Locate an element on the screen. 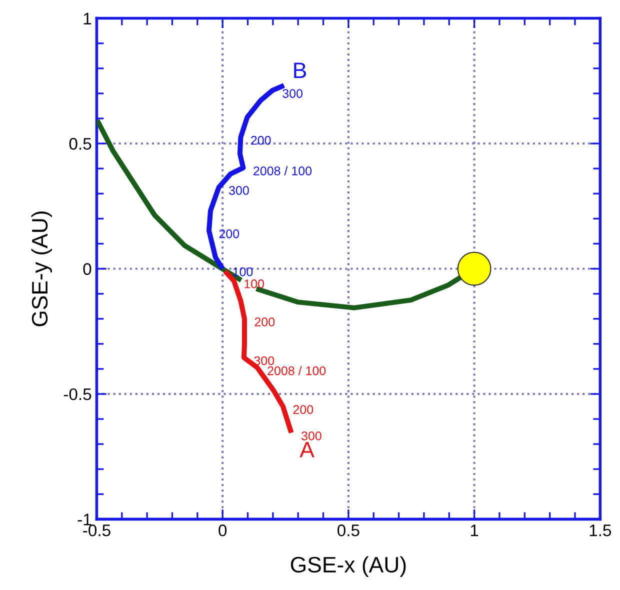 The height and width of the screenshot is (590, 620). y-tick-label: 1 is located at coordinates (88, 18).